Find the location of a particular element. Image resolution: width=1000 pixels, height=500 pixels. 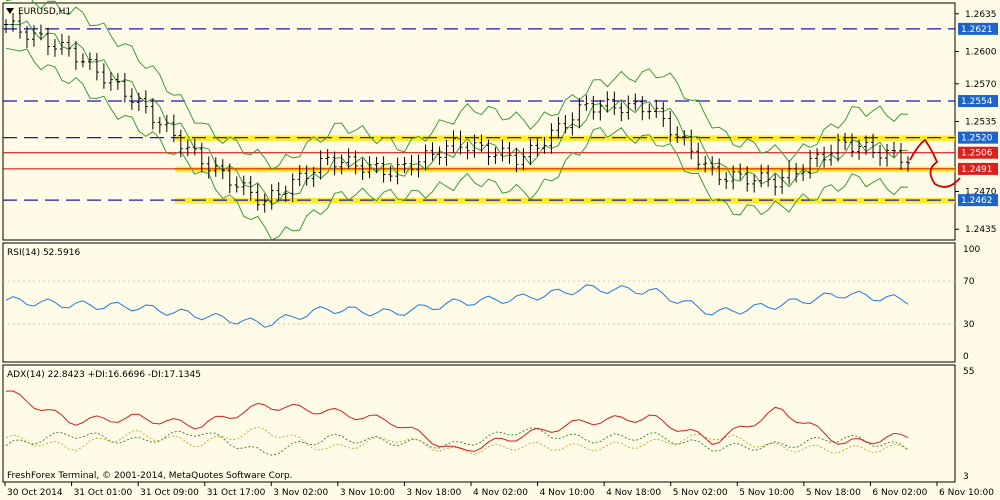

price-tick-label-0: 1.2635 is located at coordinates (981, 15).